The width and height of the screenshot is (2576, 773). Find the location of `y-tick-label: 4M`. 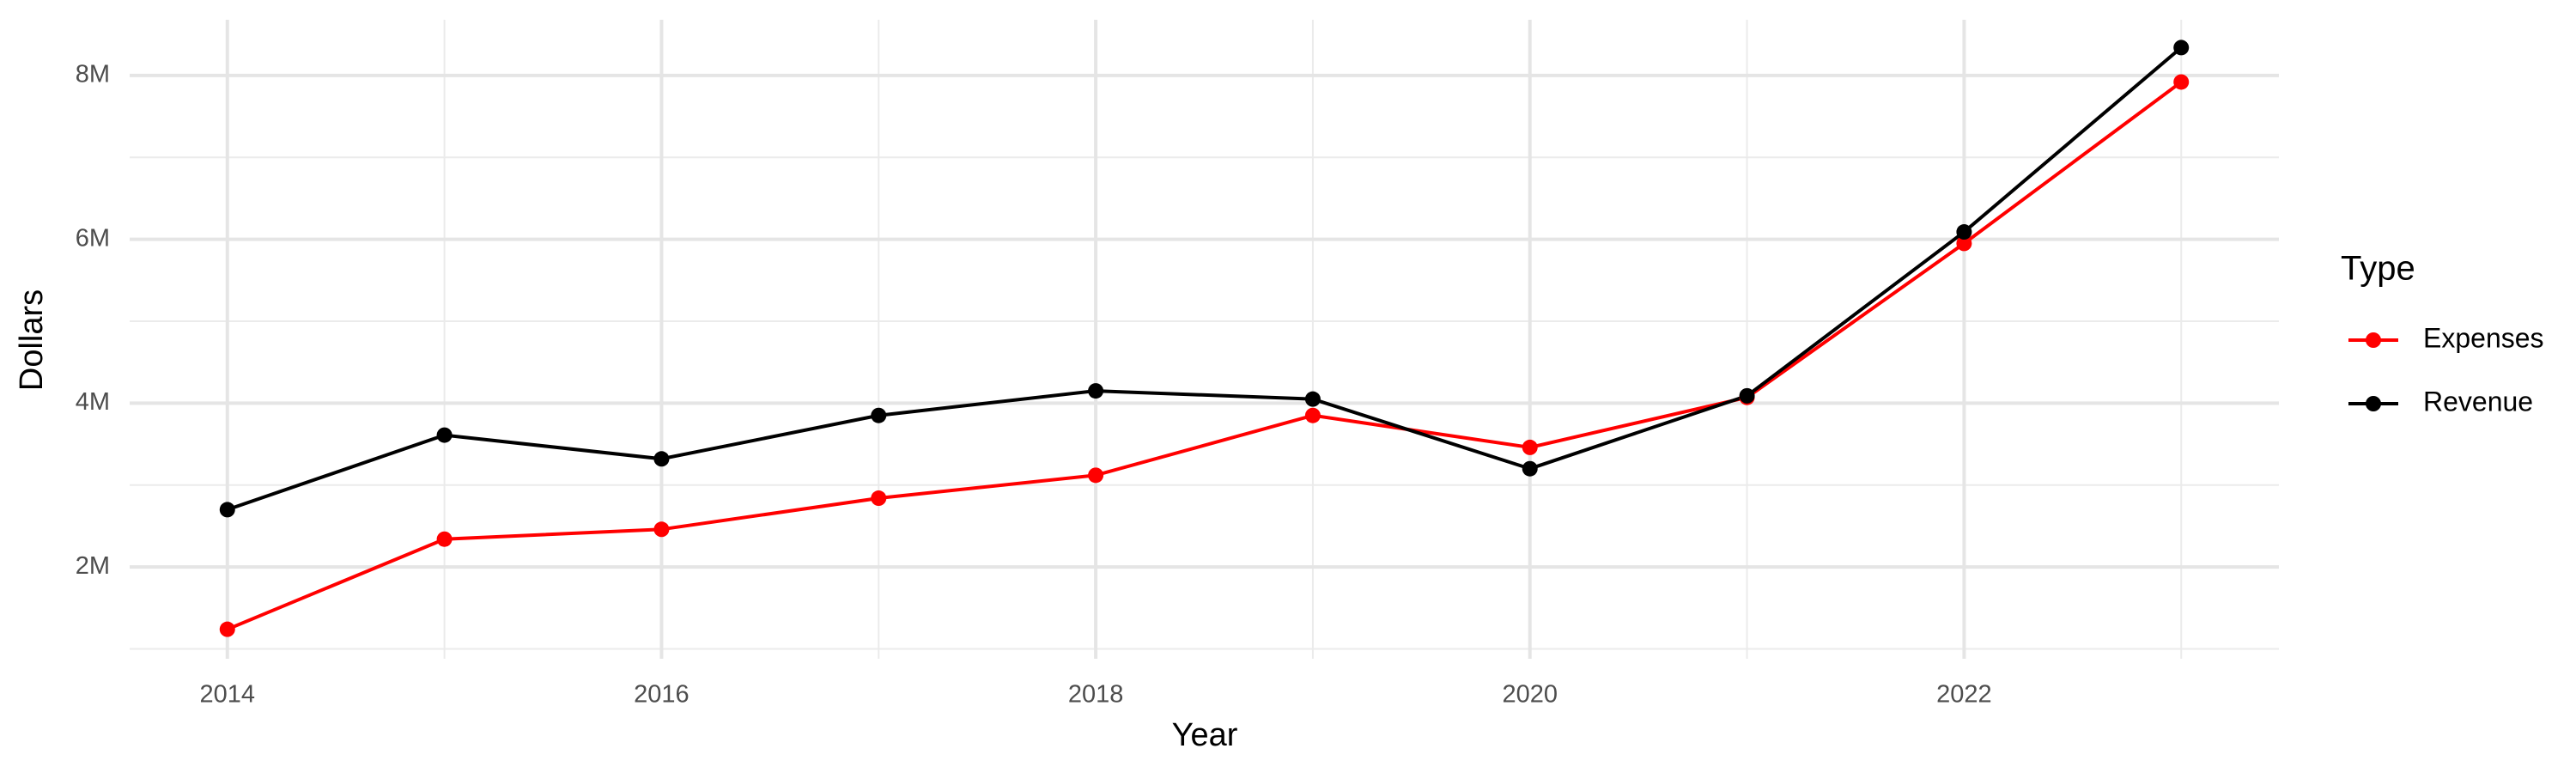

y-tick-label: 4M is located at coordinates (93, 402).